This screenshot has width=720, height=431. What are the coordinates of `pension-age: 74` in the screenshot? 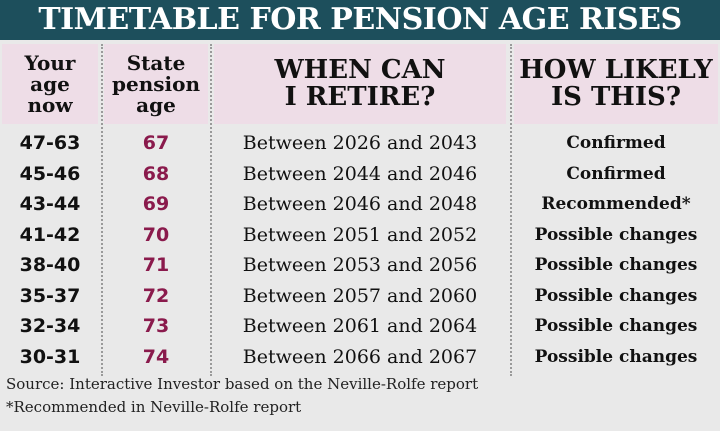 It's located at (156, 356).